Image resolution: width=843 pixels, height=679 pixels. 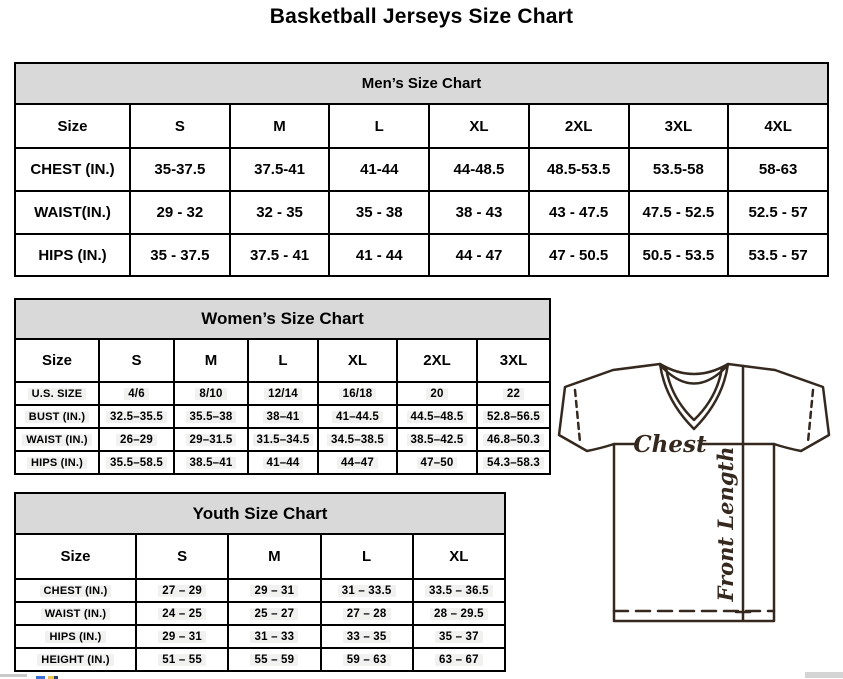 I want to click on cell: 24 – 25, so click(x=182, y=613).